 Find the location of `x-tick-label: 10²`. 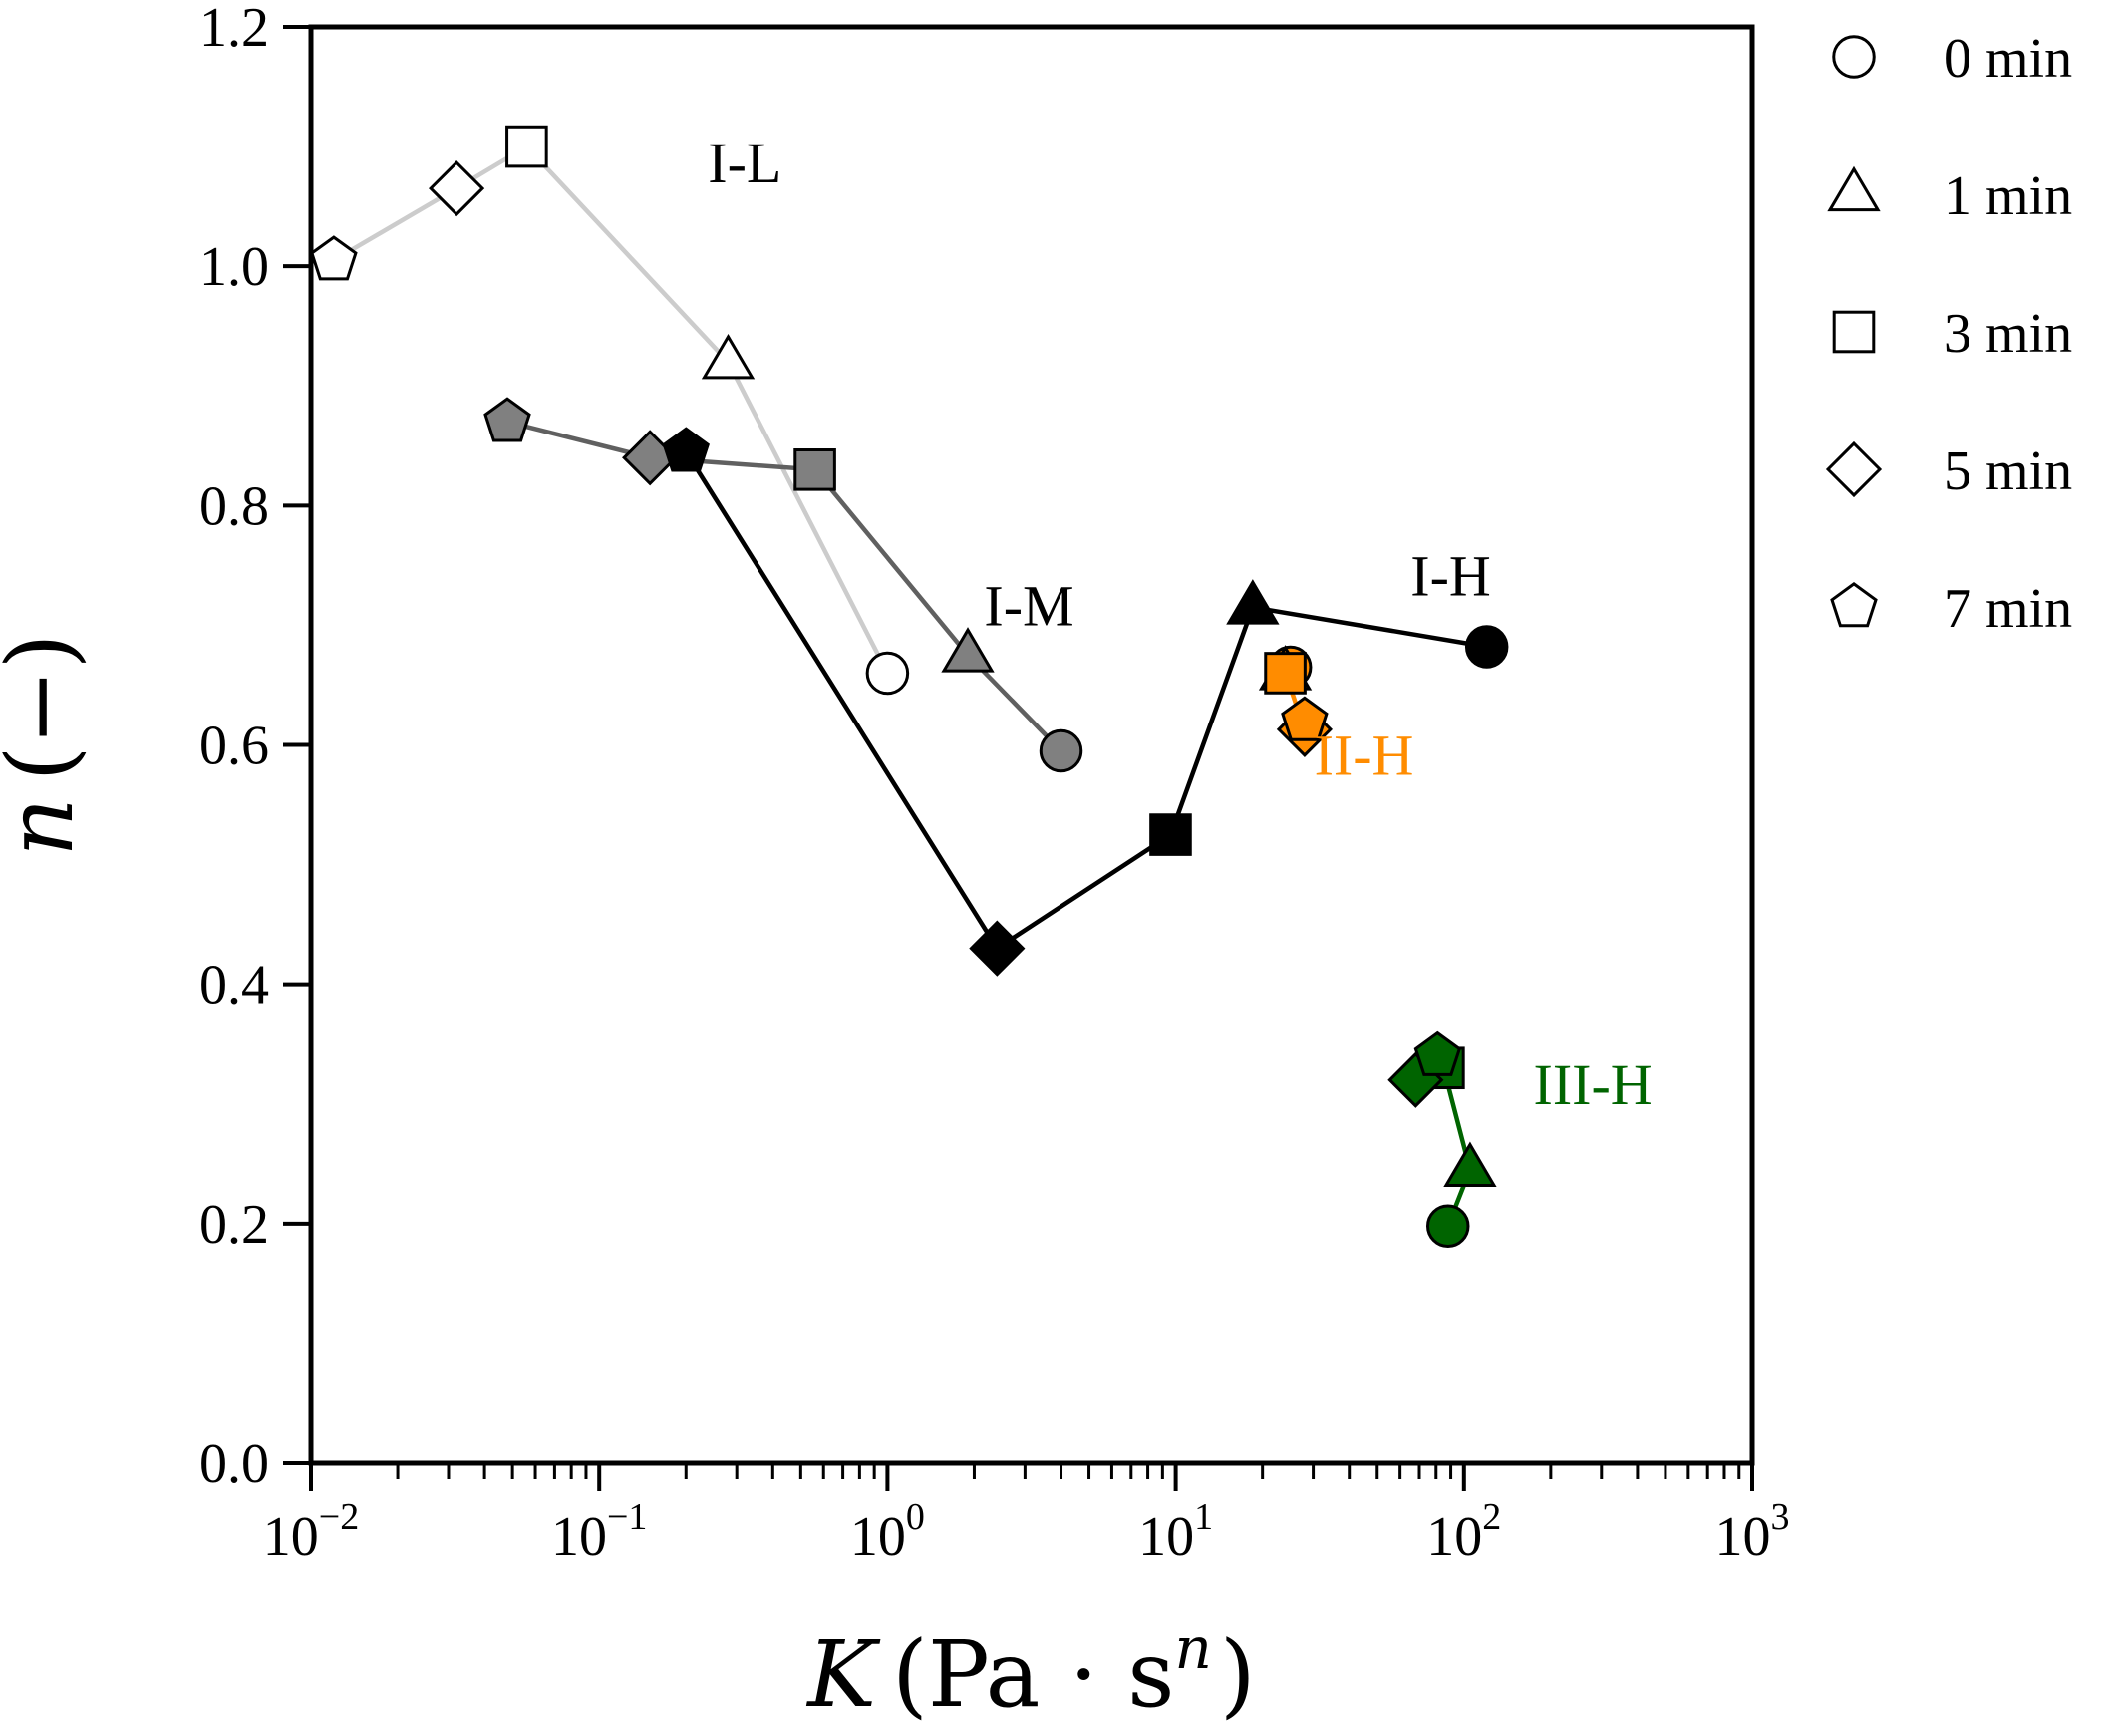

x-tick-label: 10² is located at coordinates (1463, 1532).